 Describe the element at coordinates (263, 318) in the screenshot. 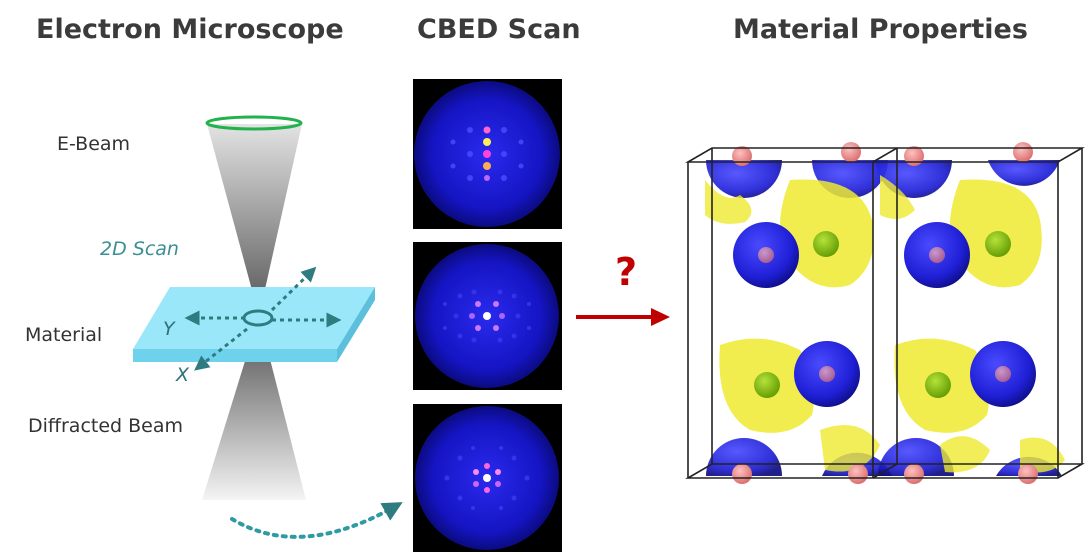

I see `scan-arrows-icon` at that location.